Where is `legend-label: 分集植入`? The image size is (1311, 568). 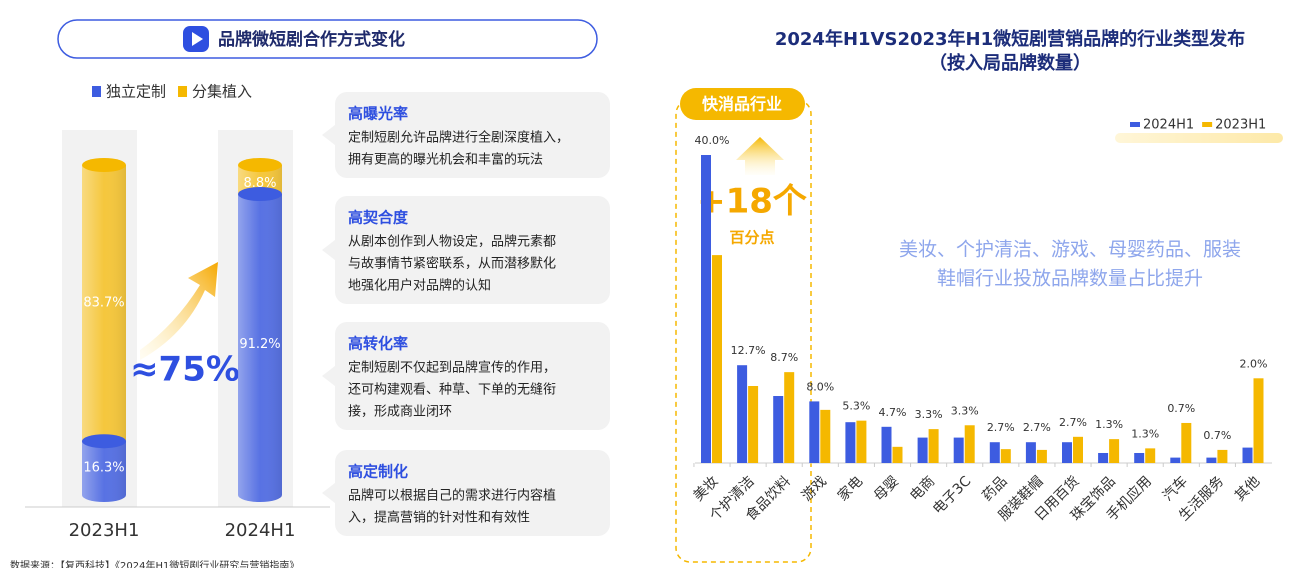 legend-label: 分集植入 is located at coordinates (222, 92).